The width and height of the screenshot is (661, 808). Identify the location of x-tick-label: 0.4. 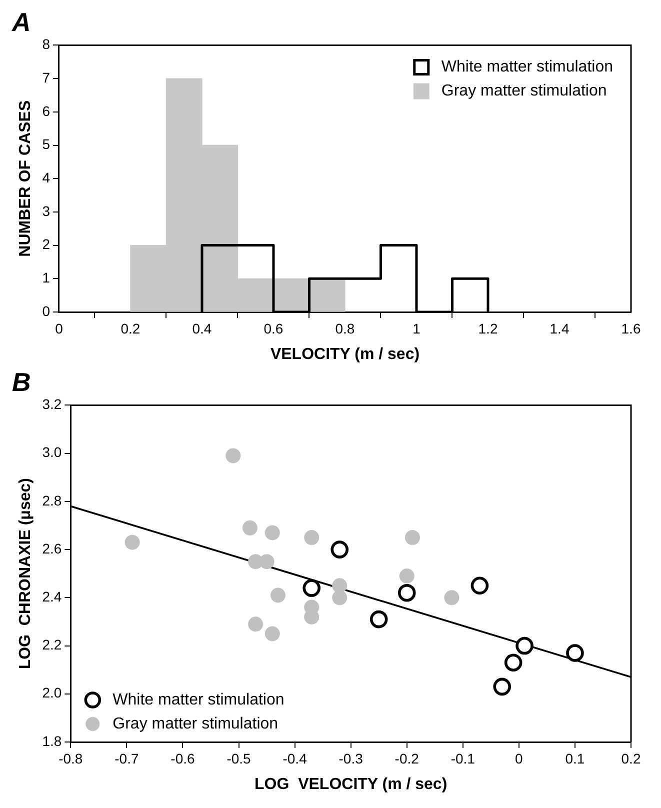
(202, 328).